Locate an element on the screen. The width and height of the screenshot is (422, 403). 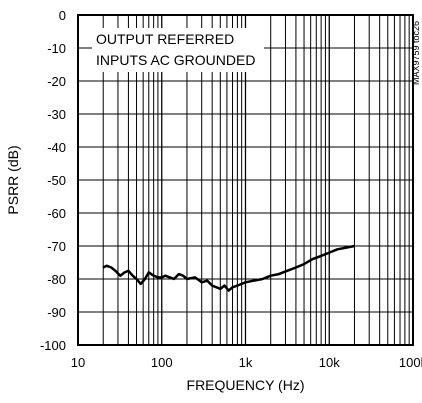
y-tick-label: -20 is located at coordinates (56, 81).